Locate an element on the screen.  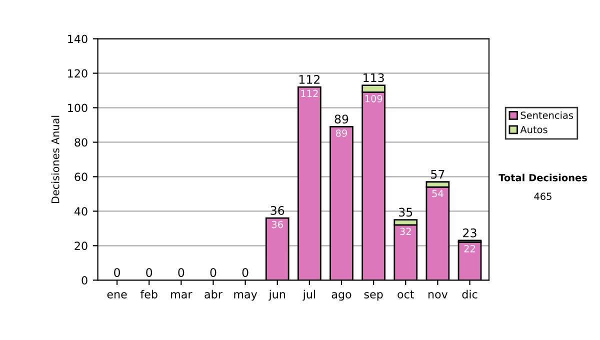
text: 465 is located at coordinates (543, 196).